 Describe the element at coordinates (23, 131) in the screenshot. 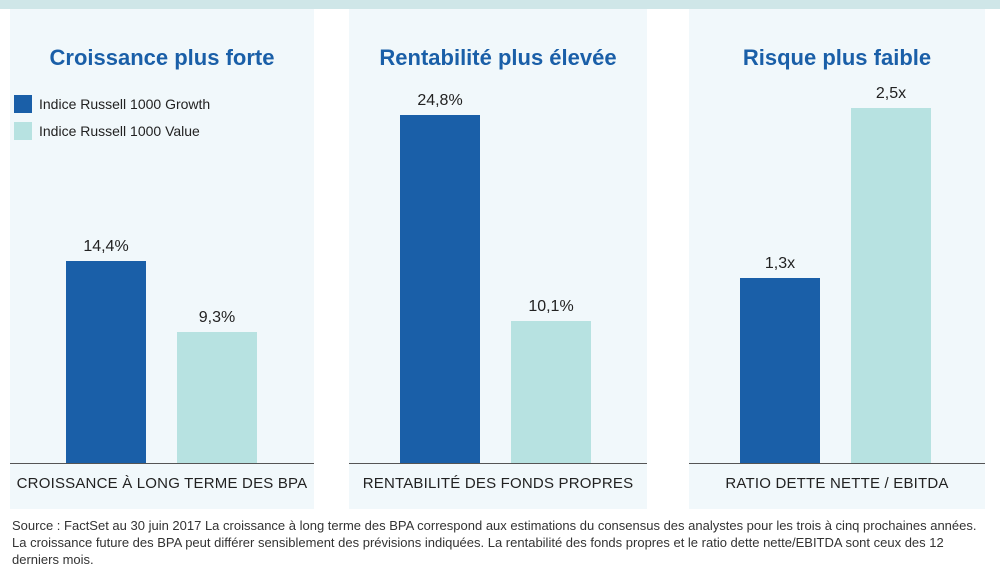

I see `legend-swatch-value` at that location.